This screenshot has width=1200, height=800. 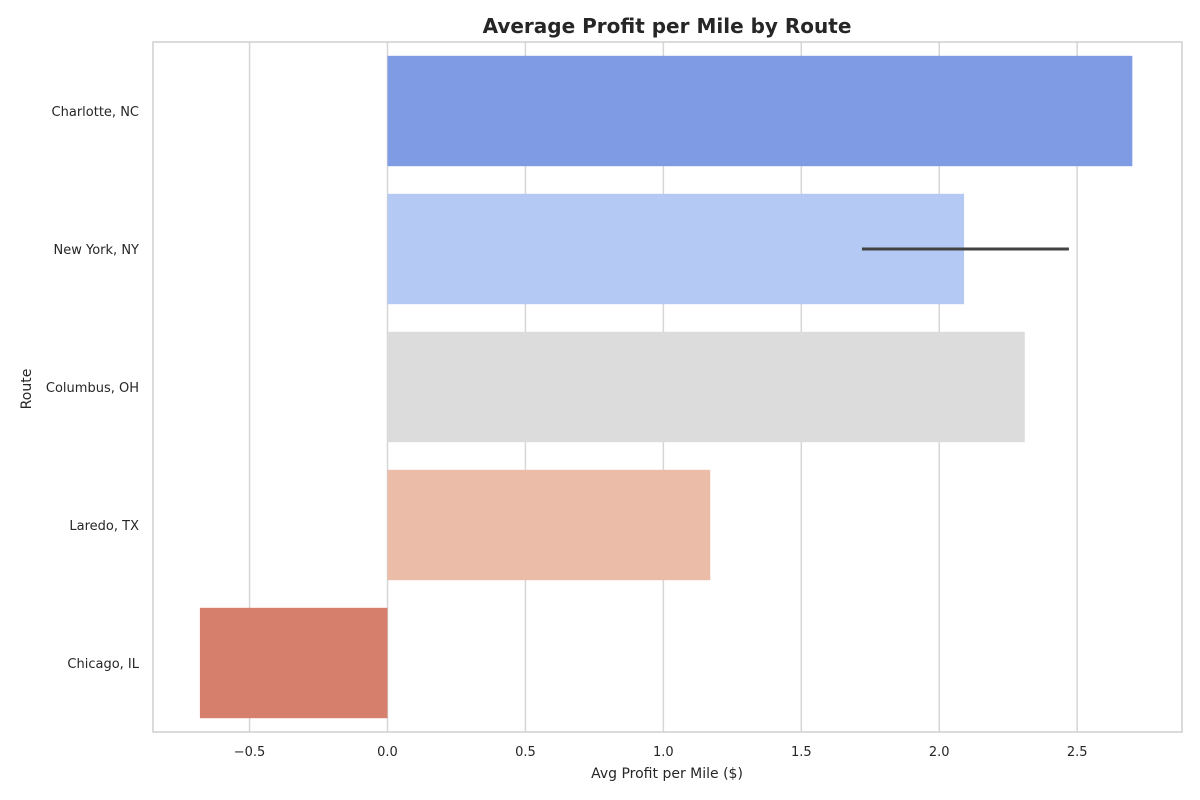 I want to click on chart-title: Average Profit per Mile by Route, so click(x=667, y=26).